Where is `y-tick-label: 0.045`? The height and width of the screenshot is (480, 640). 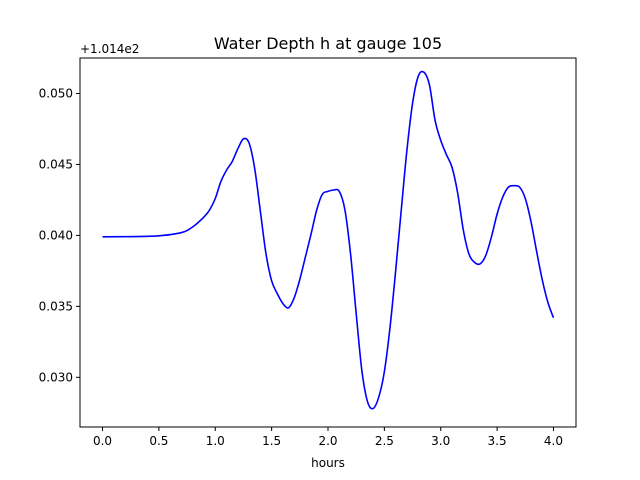 y-tick-label: 0.045 is located at coordinates (56, 164).